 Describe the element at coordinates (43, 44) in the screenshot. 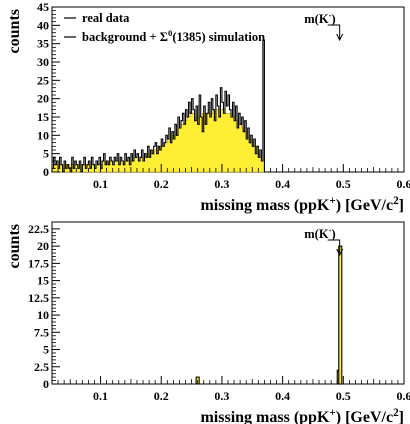

I see `y-tick-label: 35` at that location.